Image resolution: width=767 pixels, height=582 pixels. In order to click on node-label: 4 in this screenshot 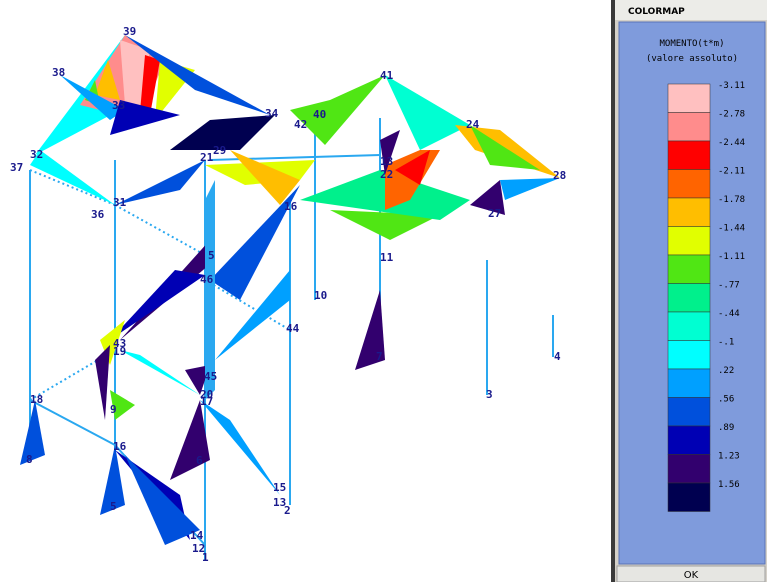, I will do `click(557, 356)`.